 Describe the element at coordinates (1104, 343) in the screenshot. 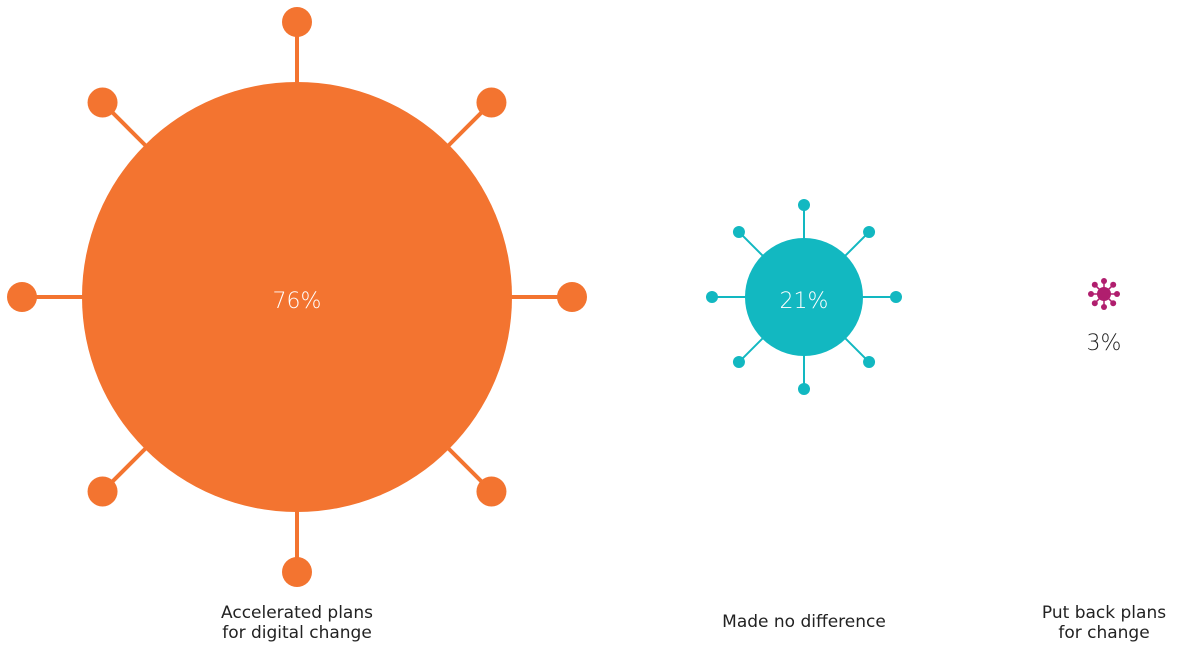

I see `value-label: 3%` at that location.